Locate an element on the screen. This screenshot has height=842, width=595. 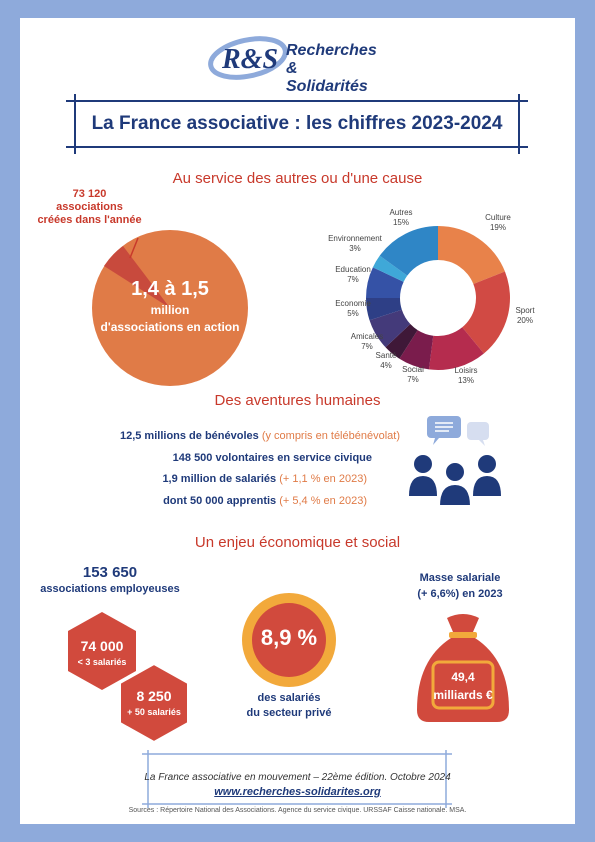
section-title-cause: Au service des autres ou d'une cause is located at coordinates (297, 178).